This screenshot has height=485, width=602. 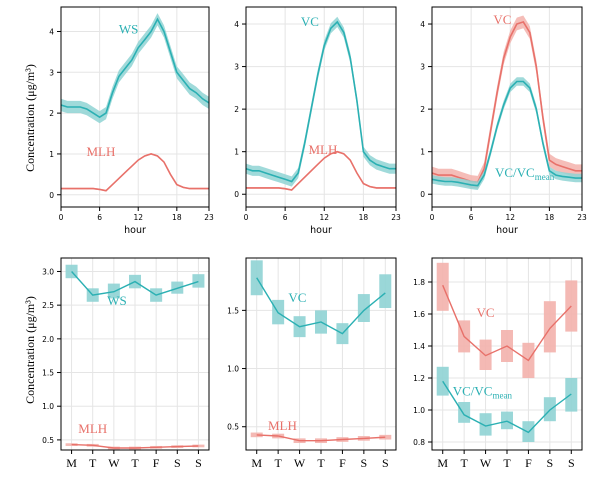 I want to click on y-tick-label: 1, so click(x=51, y=154).